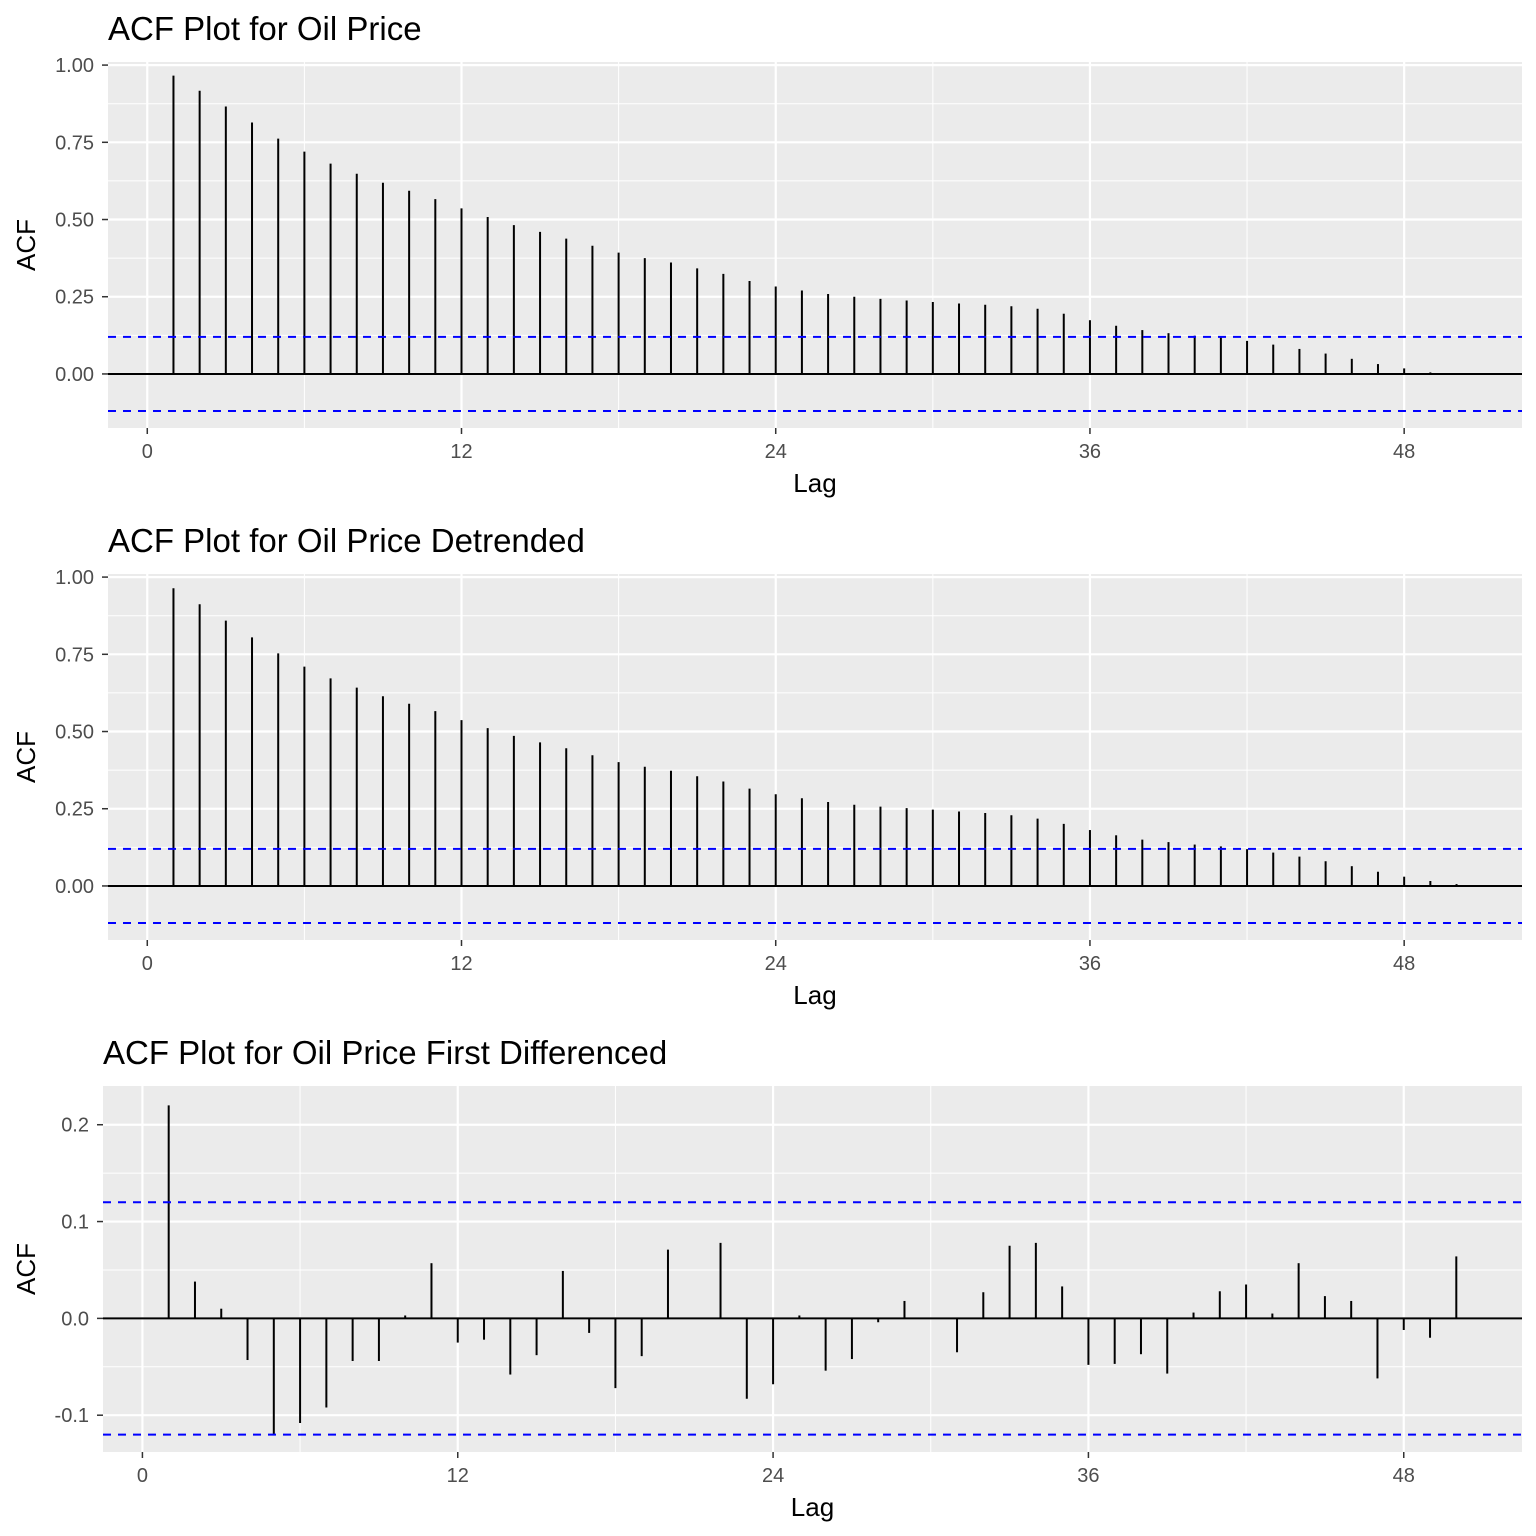 This screenshot has height=1536, width=1536. I want to click on chart-title: ACF Plot for Oil Price Detrended, so click(346, 540).